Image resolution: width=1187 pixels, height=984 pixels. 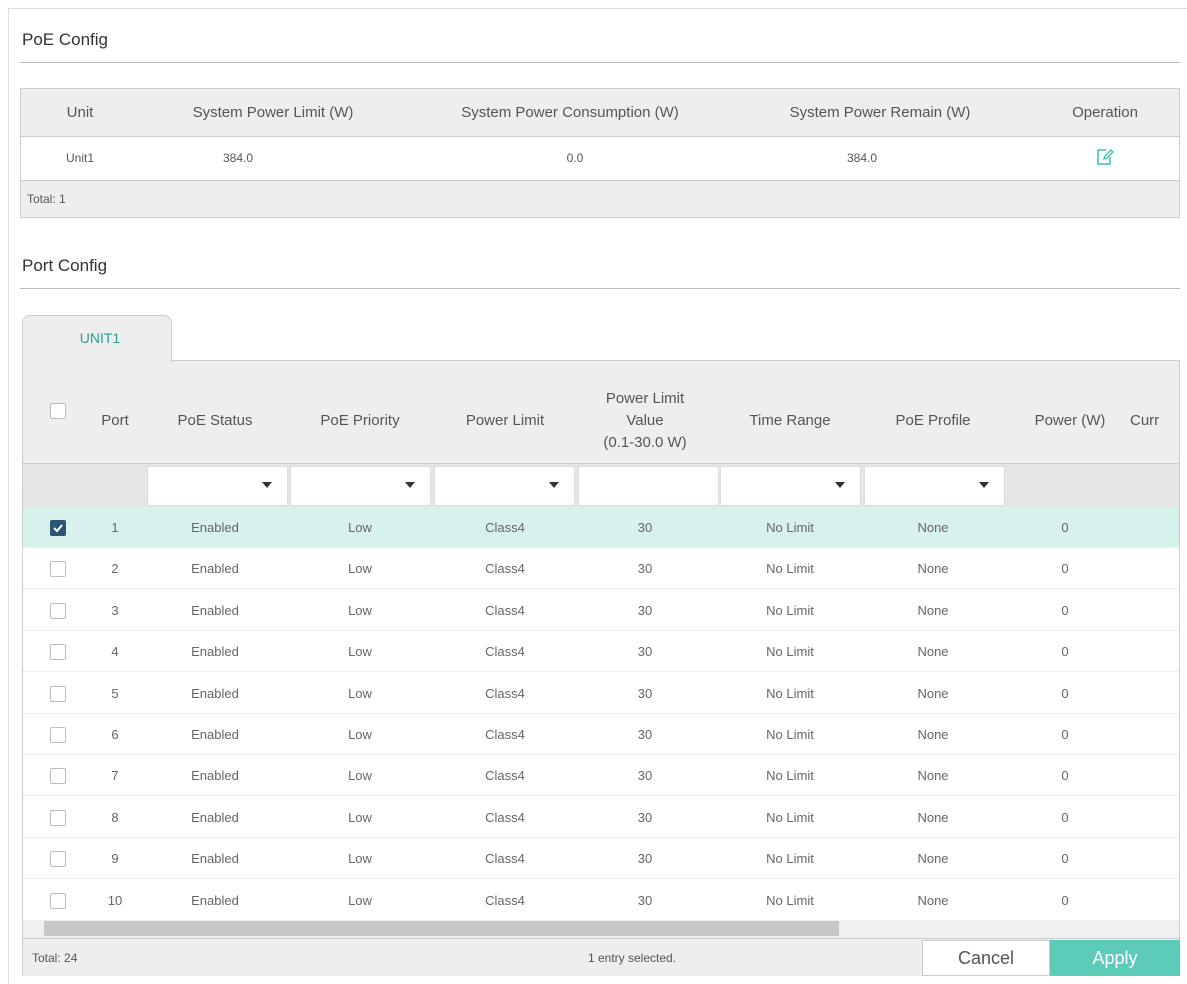 I want to click on column-header: System Power Remain (W), so click(x=880, y=112).